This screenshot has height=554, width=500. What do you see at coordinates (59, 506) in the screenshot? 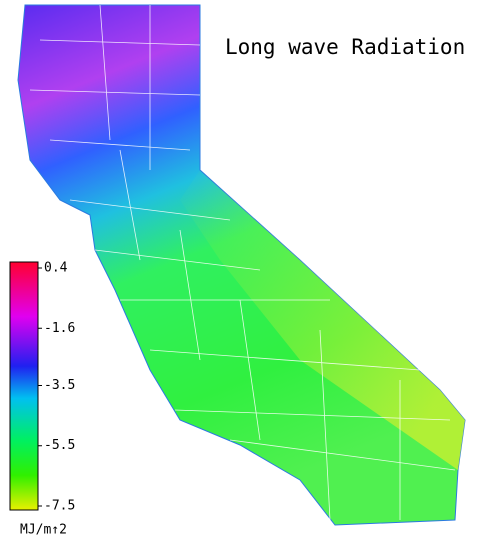
I see `colorbar-tick-label: -7.5` at bounding box center [59, 506].